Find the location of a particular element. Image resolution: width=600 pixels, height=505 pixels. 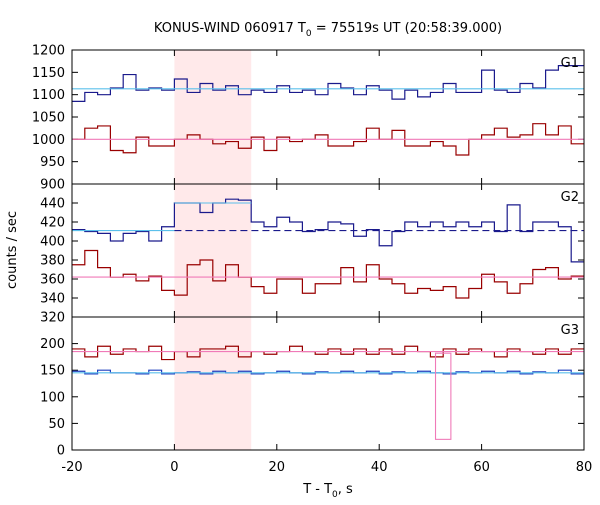

panel-label-g2: G2 is located at coordinates (570, 197).